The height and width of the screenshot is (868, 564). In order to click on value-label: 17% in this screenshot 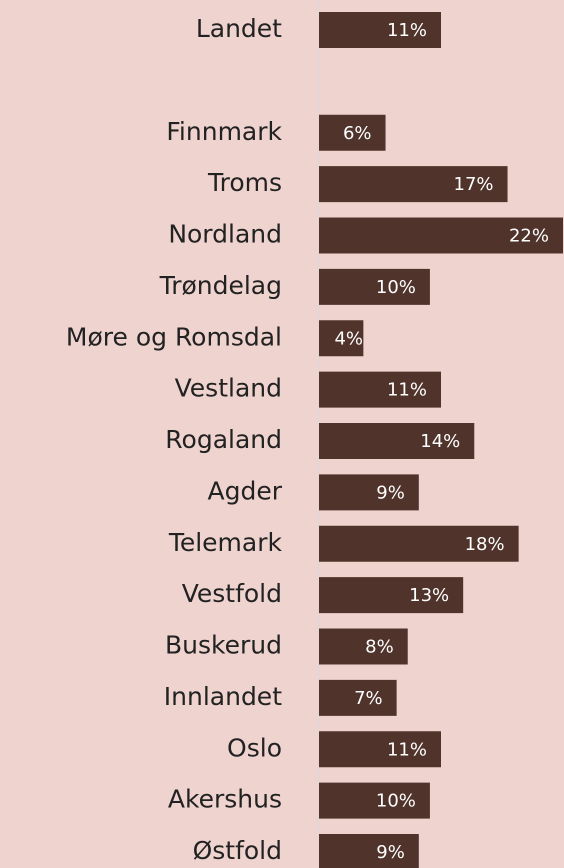, I will do `click(474, 184)`.